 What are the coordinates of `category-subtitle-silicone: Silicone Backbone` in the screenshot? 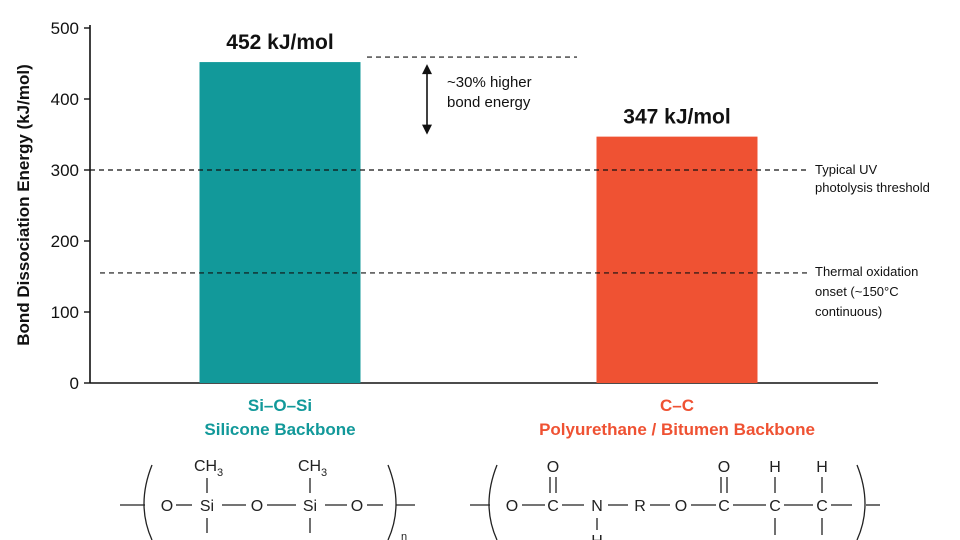 It's located at (279, 429).